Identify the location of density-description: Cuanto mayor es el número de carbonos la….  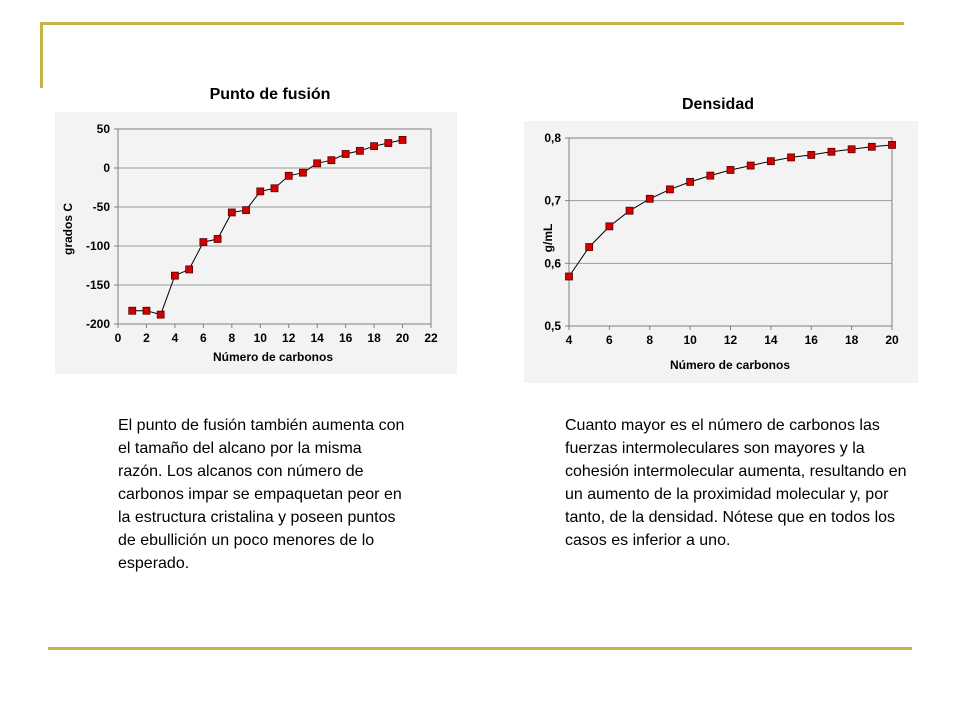
(736, 483).